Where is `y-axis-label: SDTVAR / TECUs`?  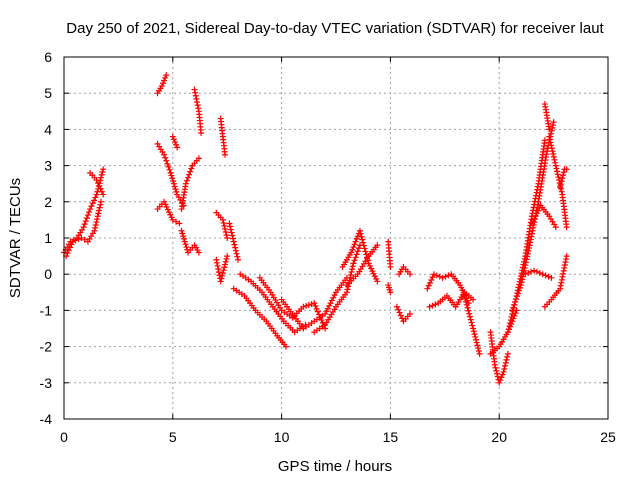 y-axis-label: SDTVAR / TECUs is located at coordinates (15, 238).